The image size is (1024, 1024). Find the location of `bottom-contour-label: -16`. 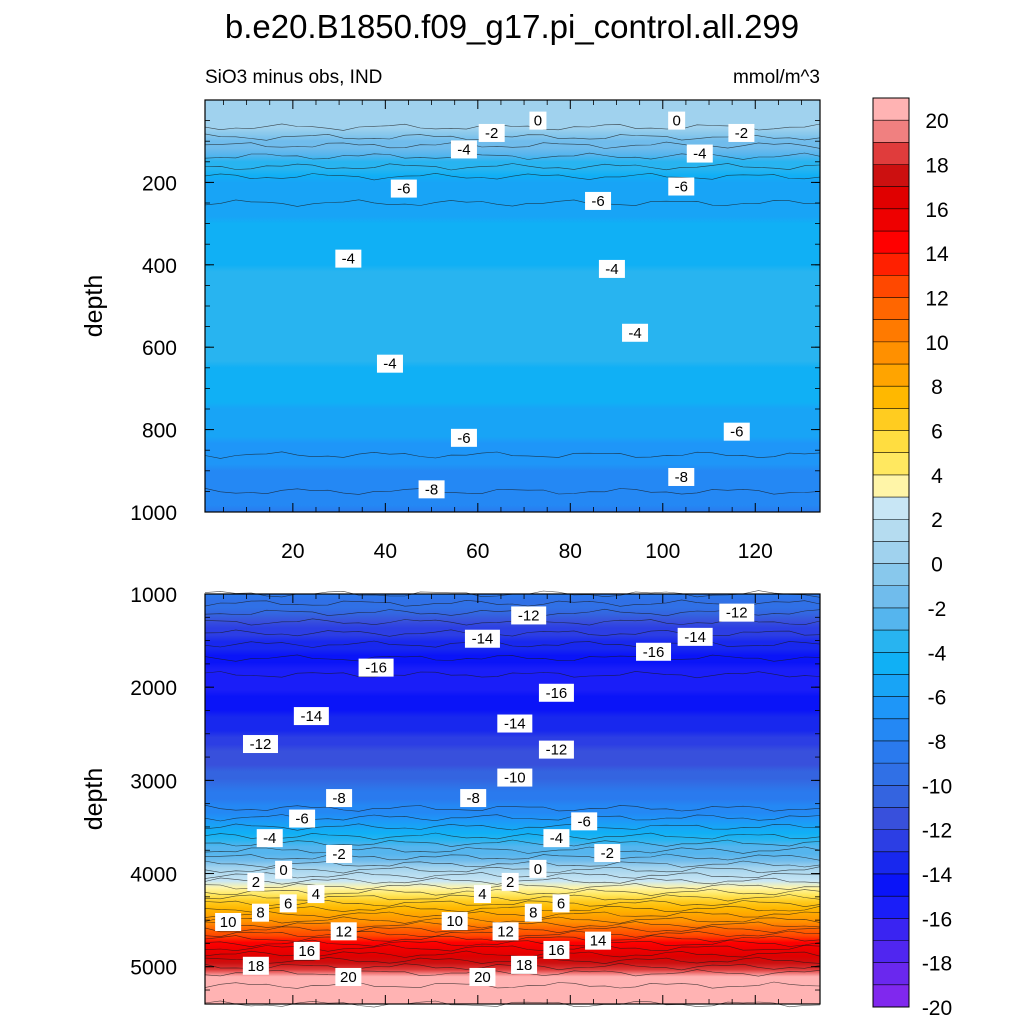

bottom-contour-label: -16 is located at coordinates (376, 668).